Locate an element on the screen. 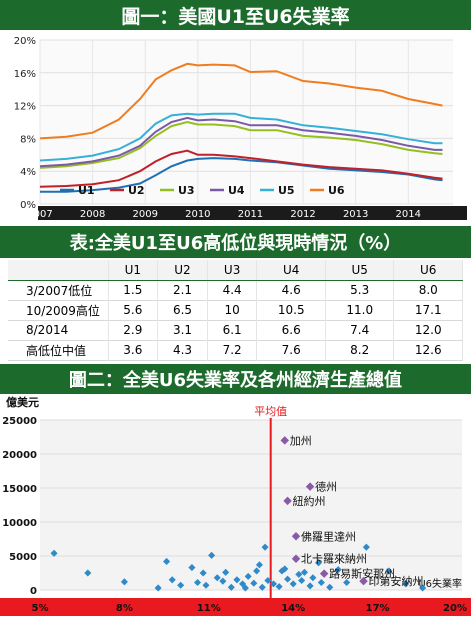 The height and width of the screenshot is (622, 471). table-row: 3/2007低位 1.5 2.1 4.4 4.6 5.3 8.0 is located at coordinates (235, 290).